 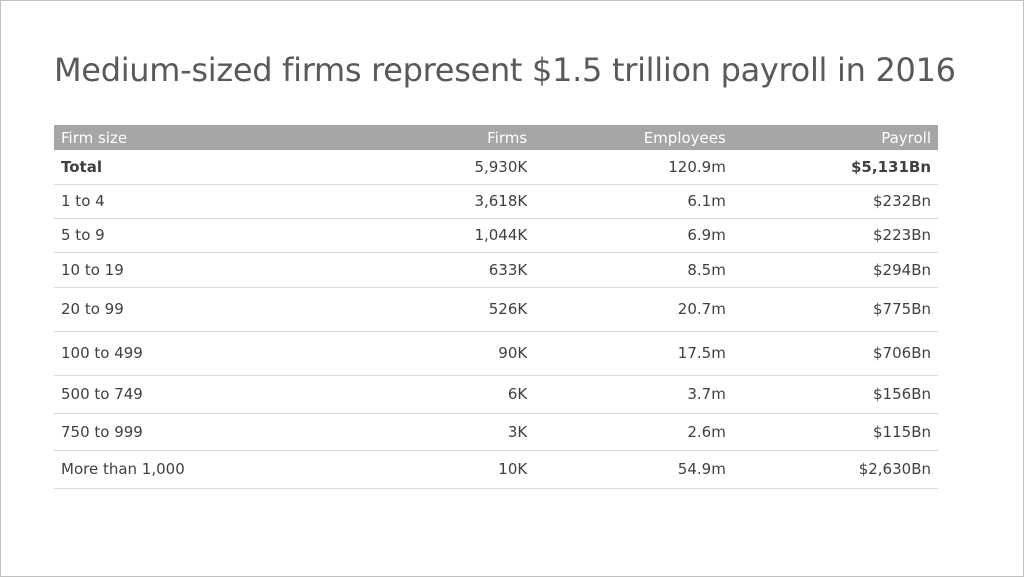 I want to click on cell-payroll: $775Bn, so click(x=835, y=309).